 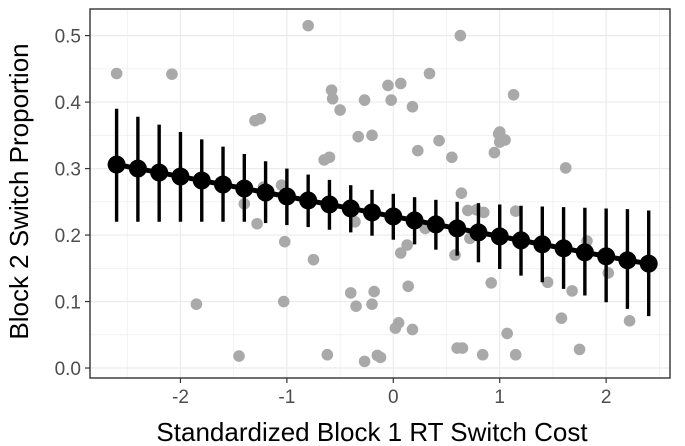 I want to click on y-tick-label: 0.1, so click(x=68, y=303).